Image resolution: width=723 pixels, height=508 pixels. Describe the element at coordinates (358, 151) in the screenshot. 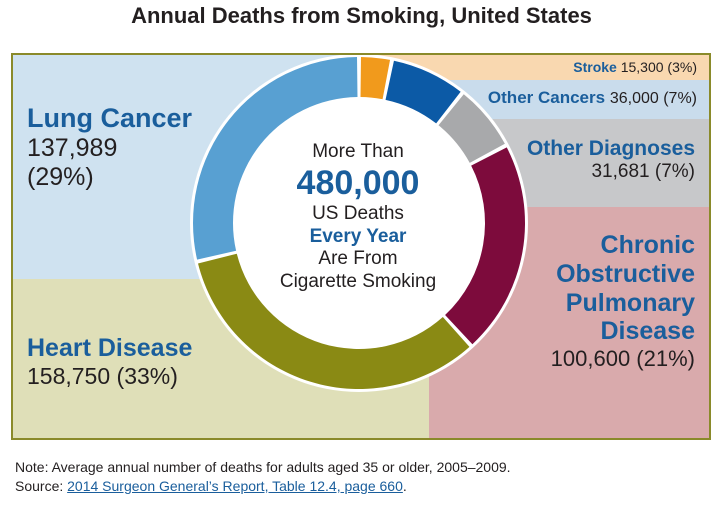

I see `center-line-1: More Than` at that location.